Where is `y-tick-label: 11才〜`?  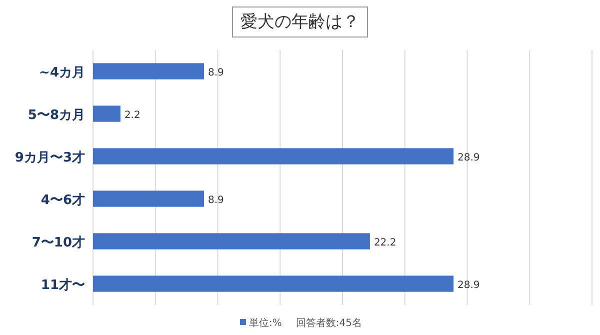 y-tick-label: 11才〜 is located at coordinates (62, 285).